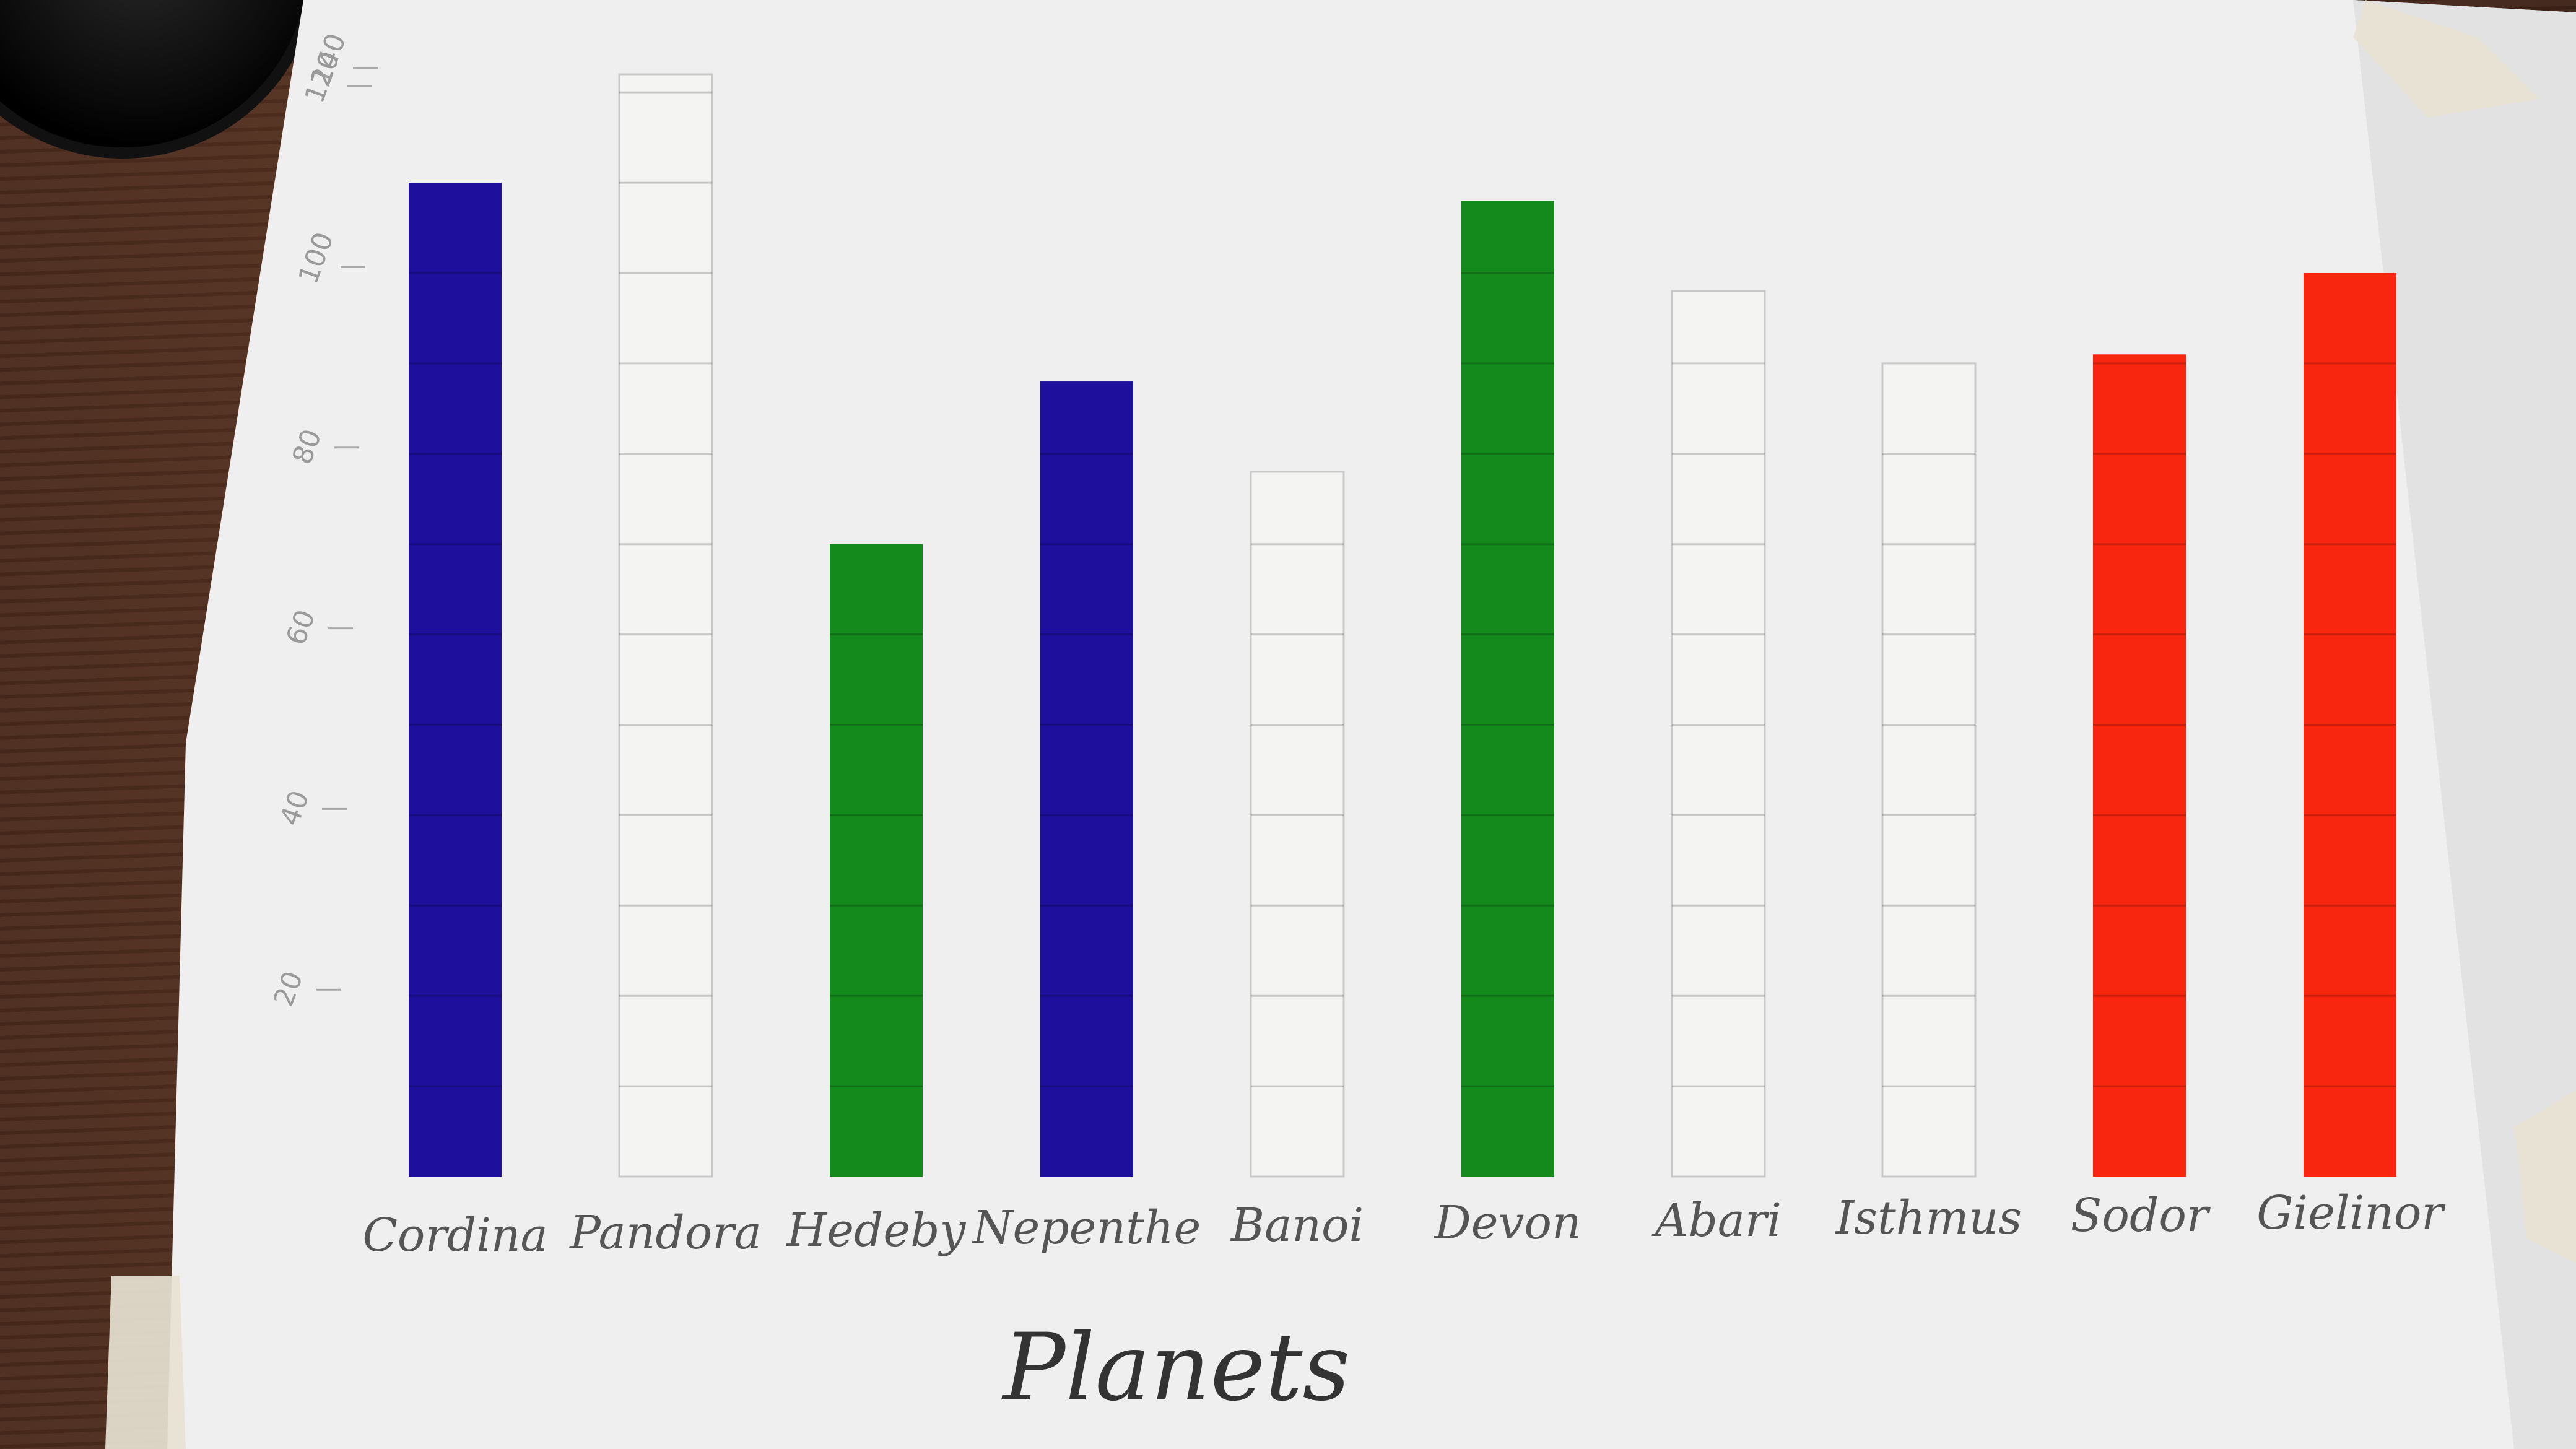  What do you see at coordinates (2351, 1213) in the screenshot?
I see `x-tick-label: Gielinor` at bounding box center [2351, 1213].